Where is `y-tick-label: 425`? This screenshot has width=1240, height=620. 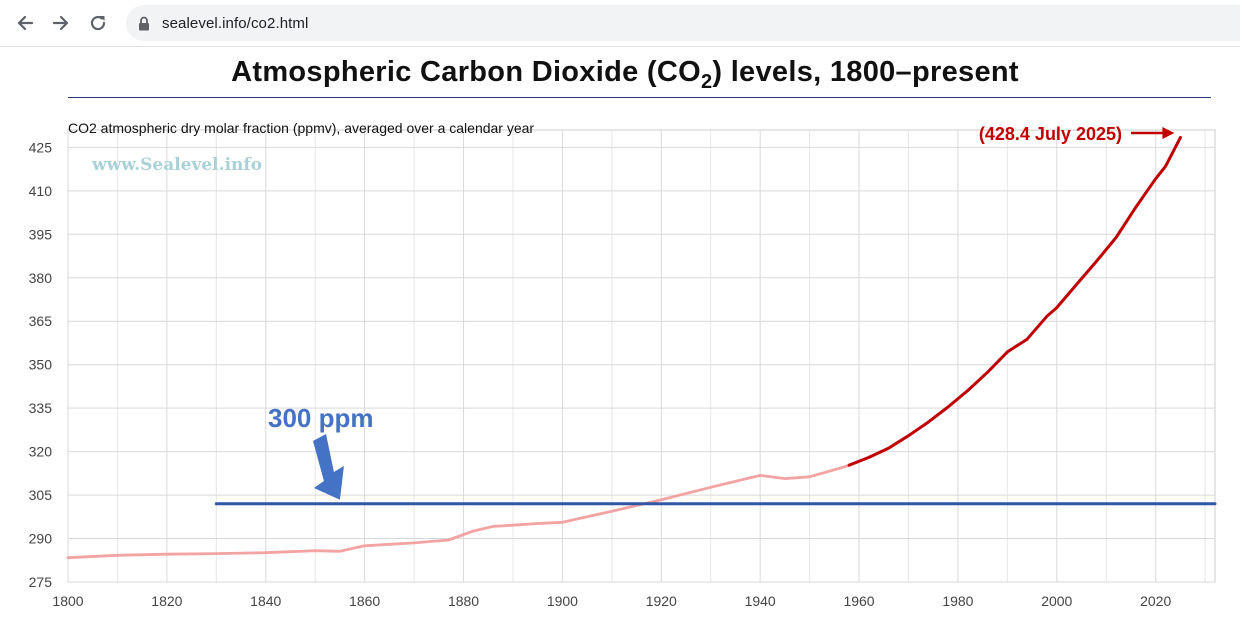
y-tick-label: 425 is located at coordinates (41, 147).